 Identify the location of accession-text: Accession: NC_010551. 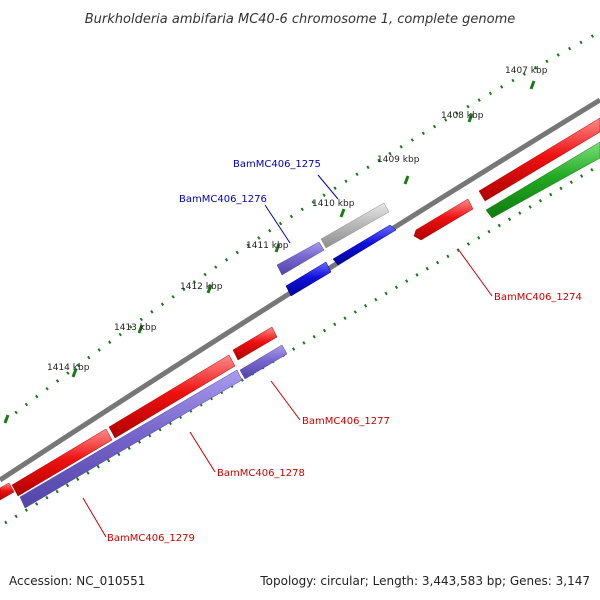
(77, 581).